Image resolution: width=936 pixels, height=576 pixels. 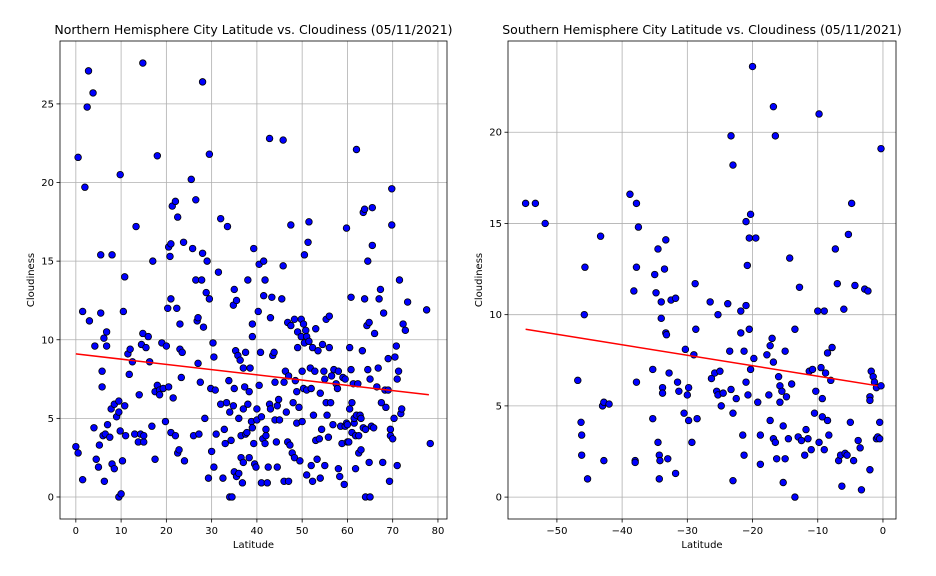 What do you see at coordinates (701, 545) in the screenshot?
I see `x-axis-label: Latitude` at bounding box center [701, 545].